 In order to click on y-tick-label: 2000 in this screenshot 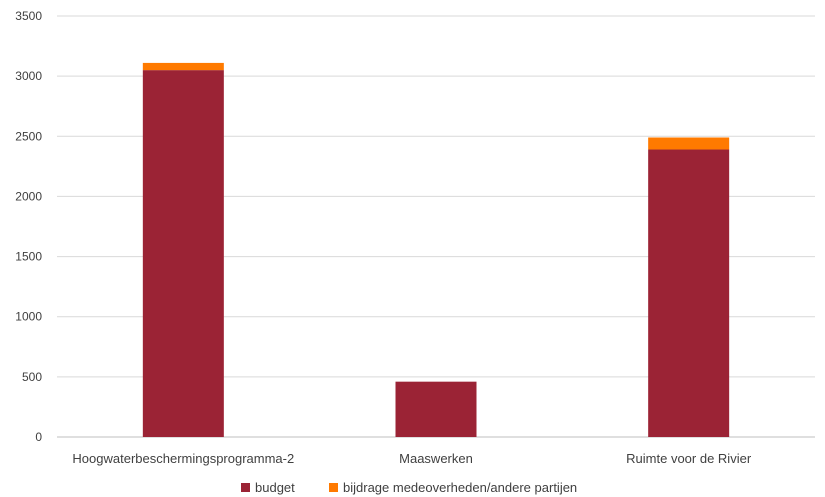, I will do `click(28, 196)`.